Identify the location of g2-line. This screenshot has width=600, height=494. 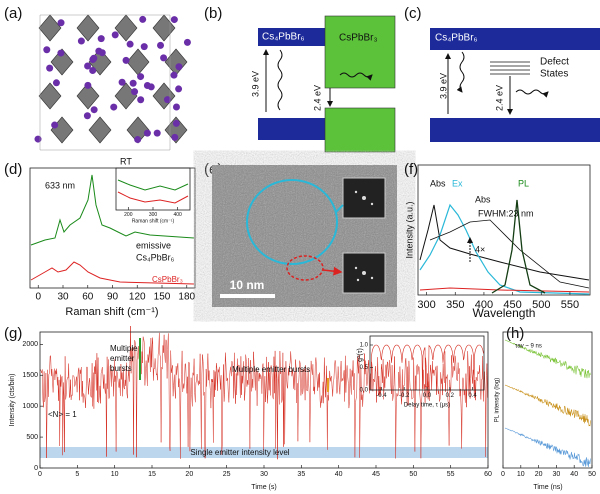
(427, 367).